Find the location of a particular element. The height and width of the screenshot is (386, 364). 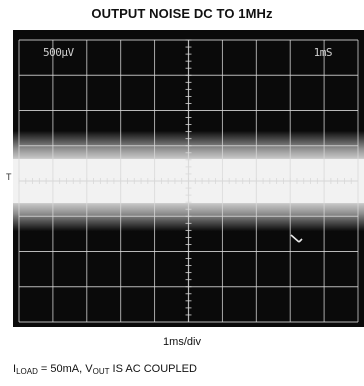

note-i-sub: LOAD is located at coordinates (27, 371).